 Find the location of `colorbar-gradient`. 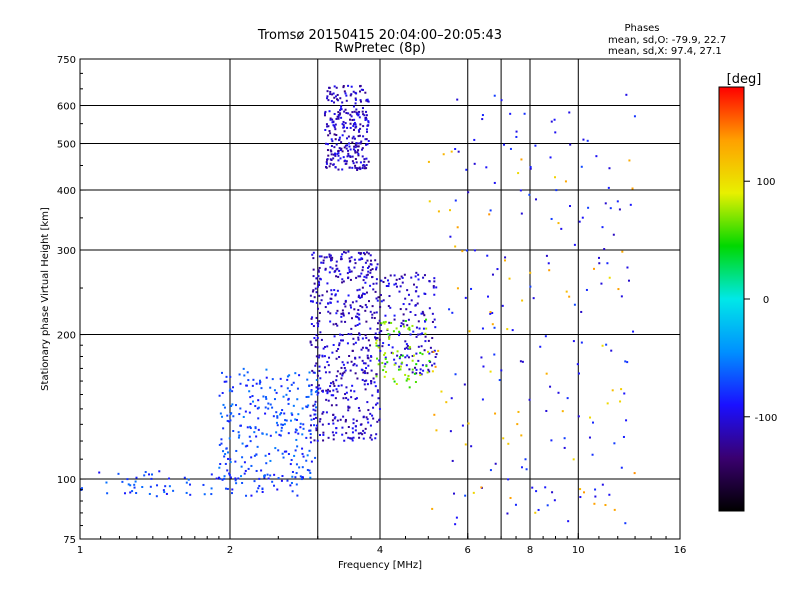

colorbar-gradient is located at coordinates (731, 299).